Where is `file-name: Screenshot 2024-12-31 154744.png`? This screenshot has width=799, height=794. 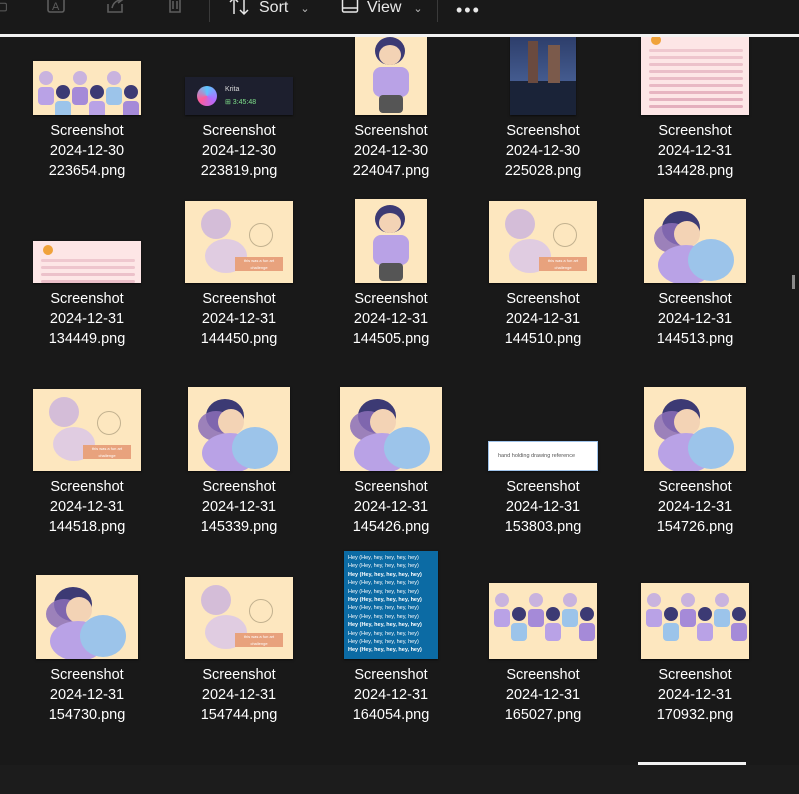
file-name: Screenshot 2024-12-31 154744.png is located at coordinates (239, 695).